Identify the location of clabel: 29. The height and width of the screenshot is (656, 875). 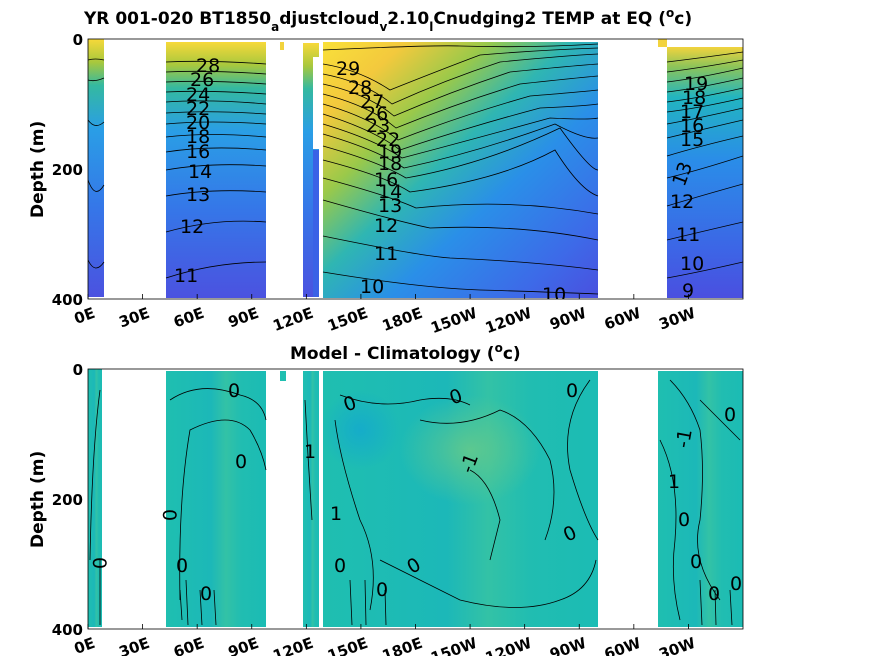
(348, 69).